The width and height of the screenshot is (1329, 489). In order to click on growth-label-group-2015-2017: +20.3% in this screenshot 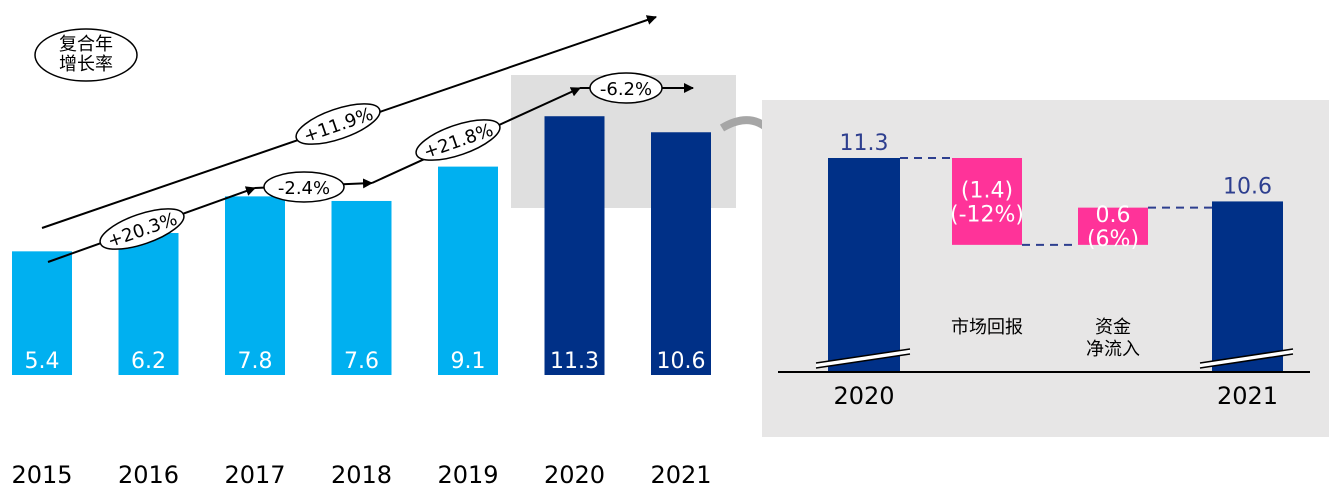, I will do `click(142, 230)`.